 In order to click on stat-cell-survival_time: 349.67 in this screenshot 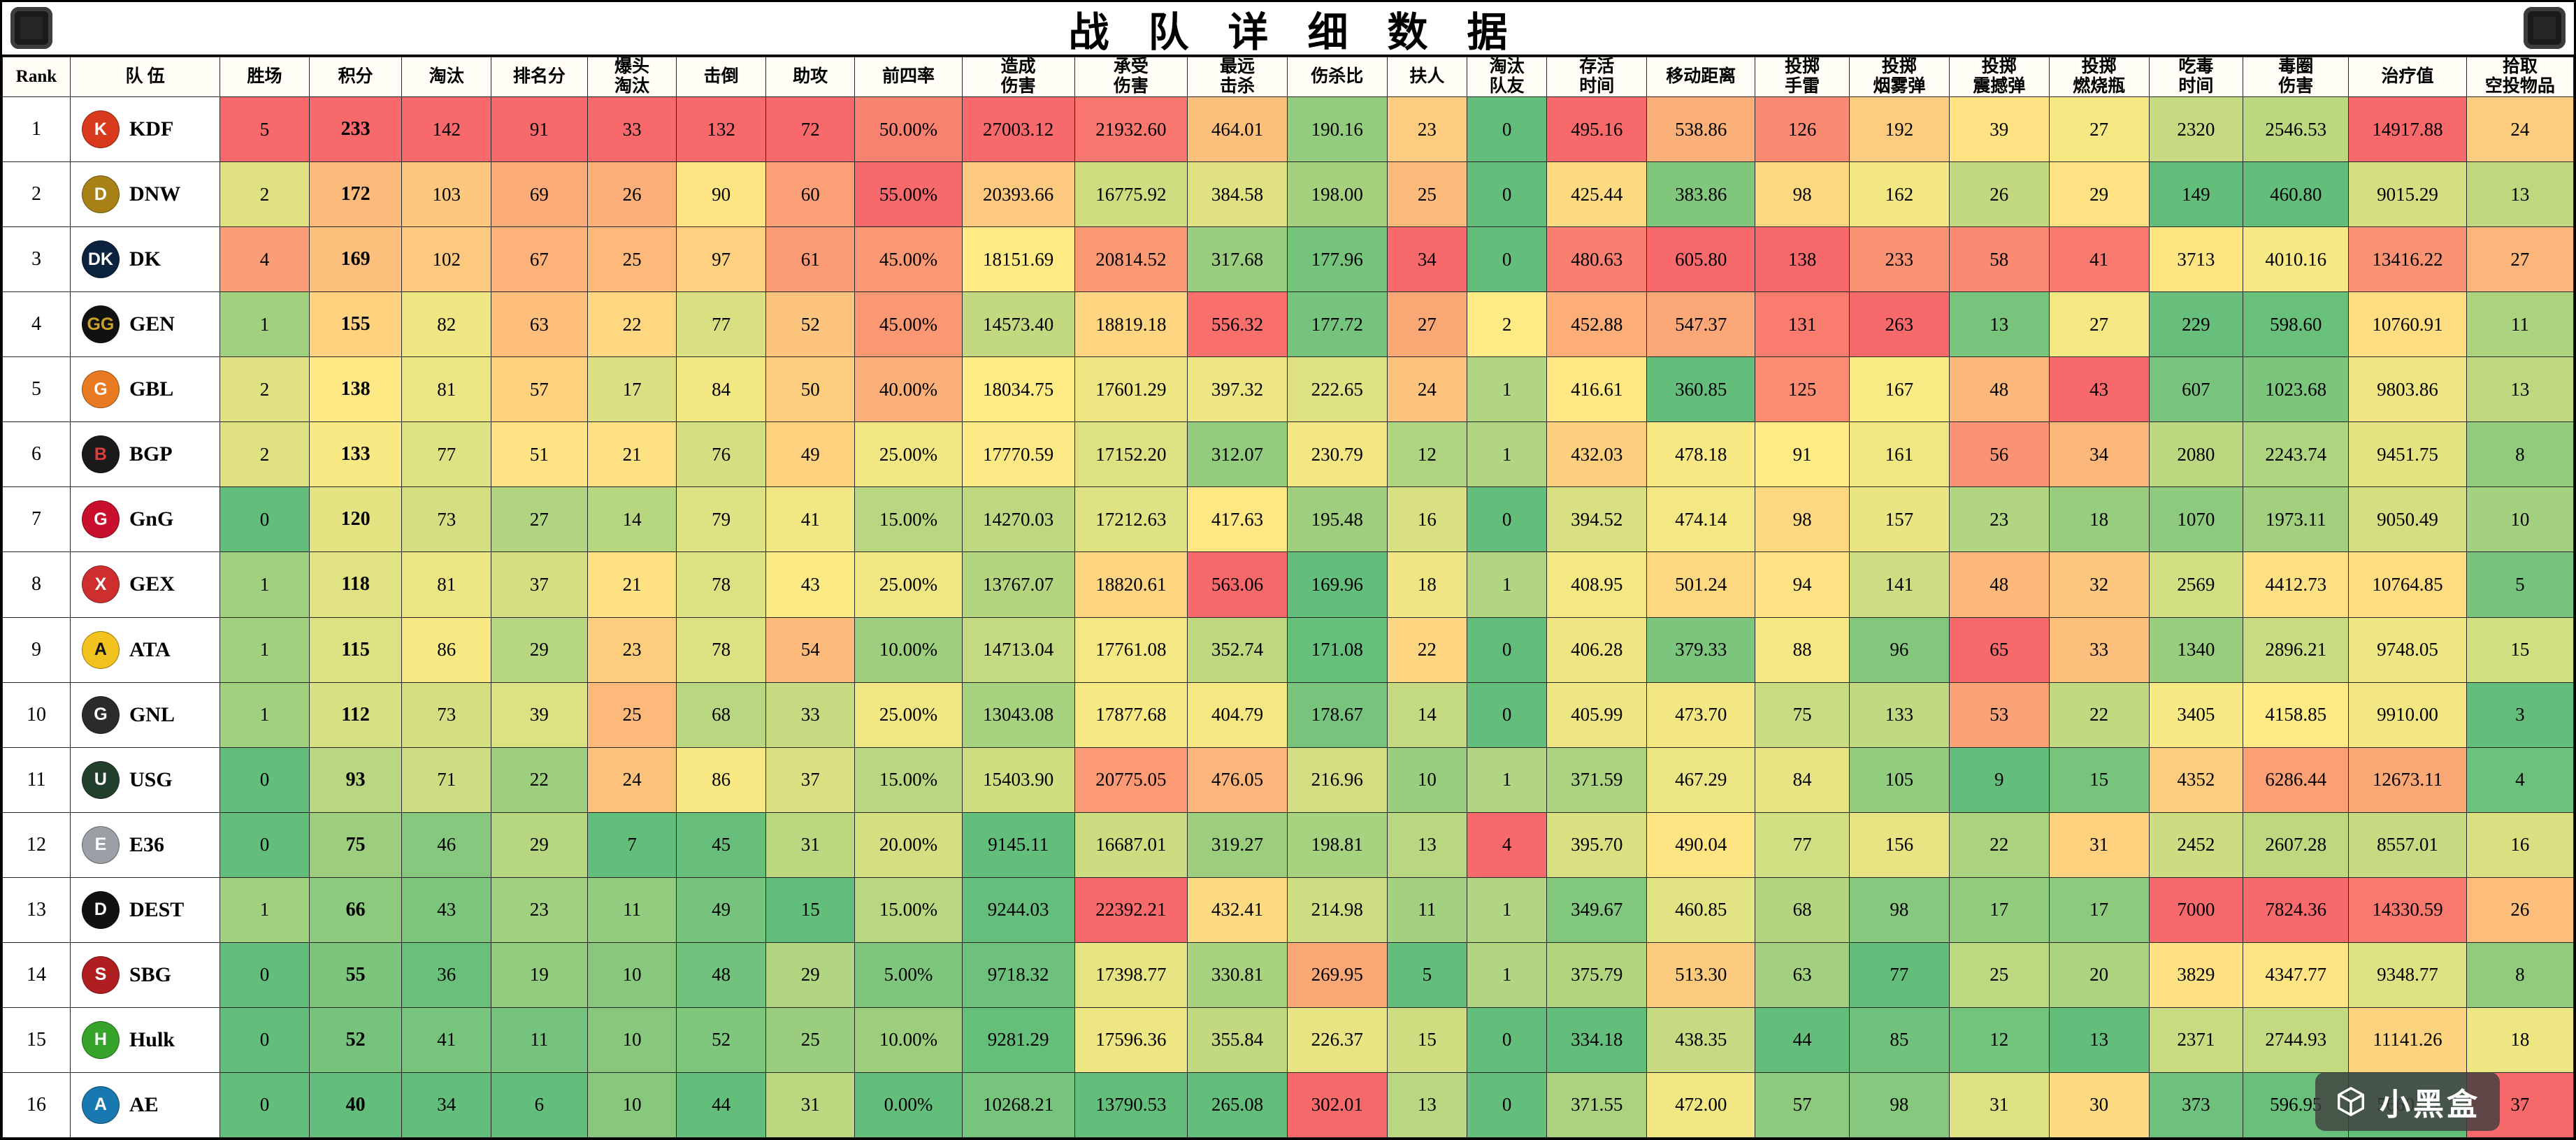, I will do `click(1597, 909)`.